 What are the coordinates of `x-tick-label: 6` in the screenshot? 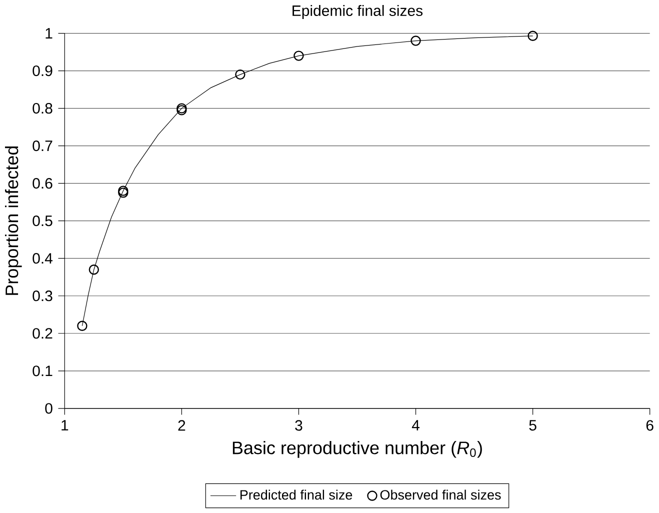 It's located at (650, 425).